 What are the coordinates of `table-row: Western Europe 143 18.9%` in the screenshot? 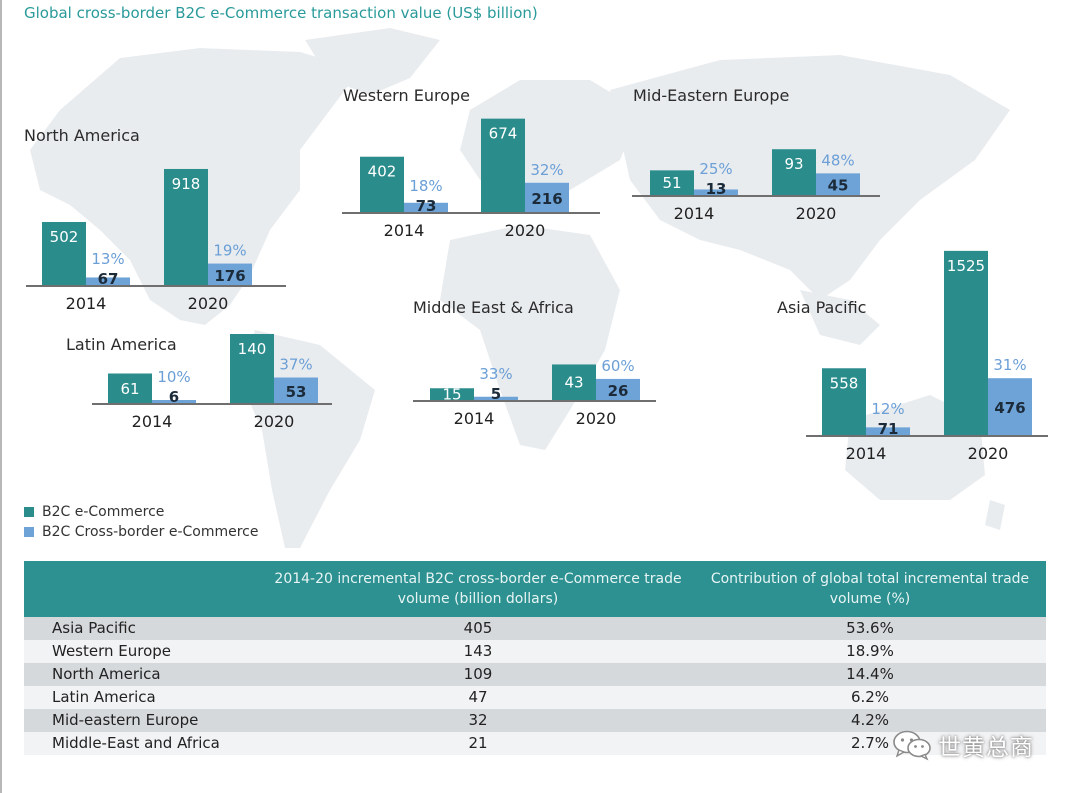 It's located at (535, 651).